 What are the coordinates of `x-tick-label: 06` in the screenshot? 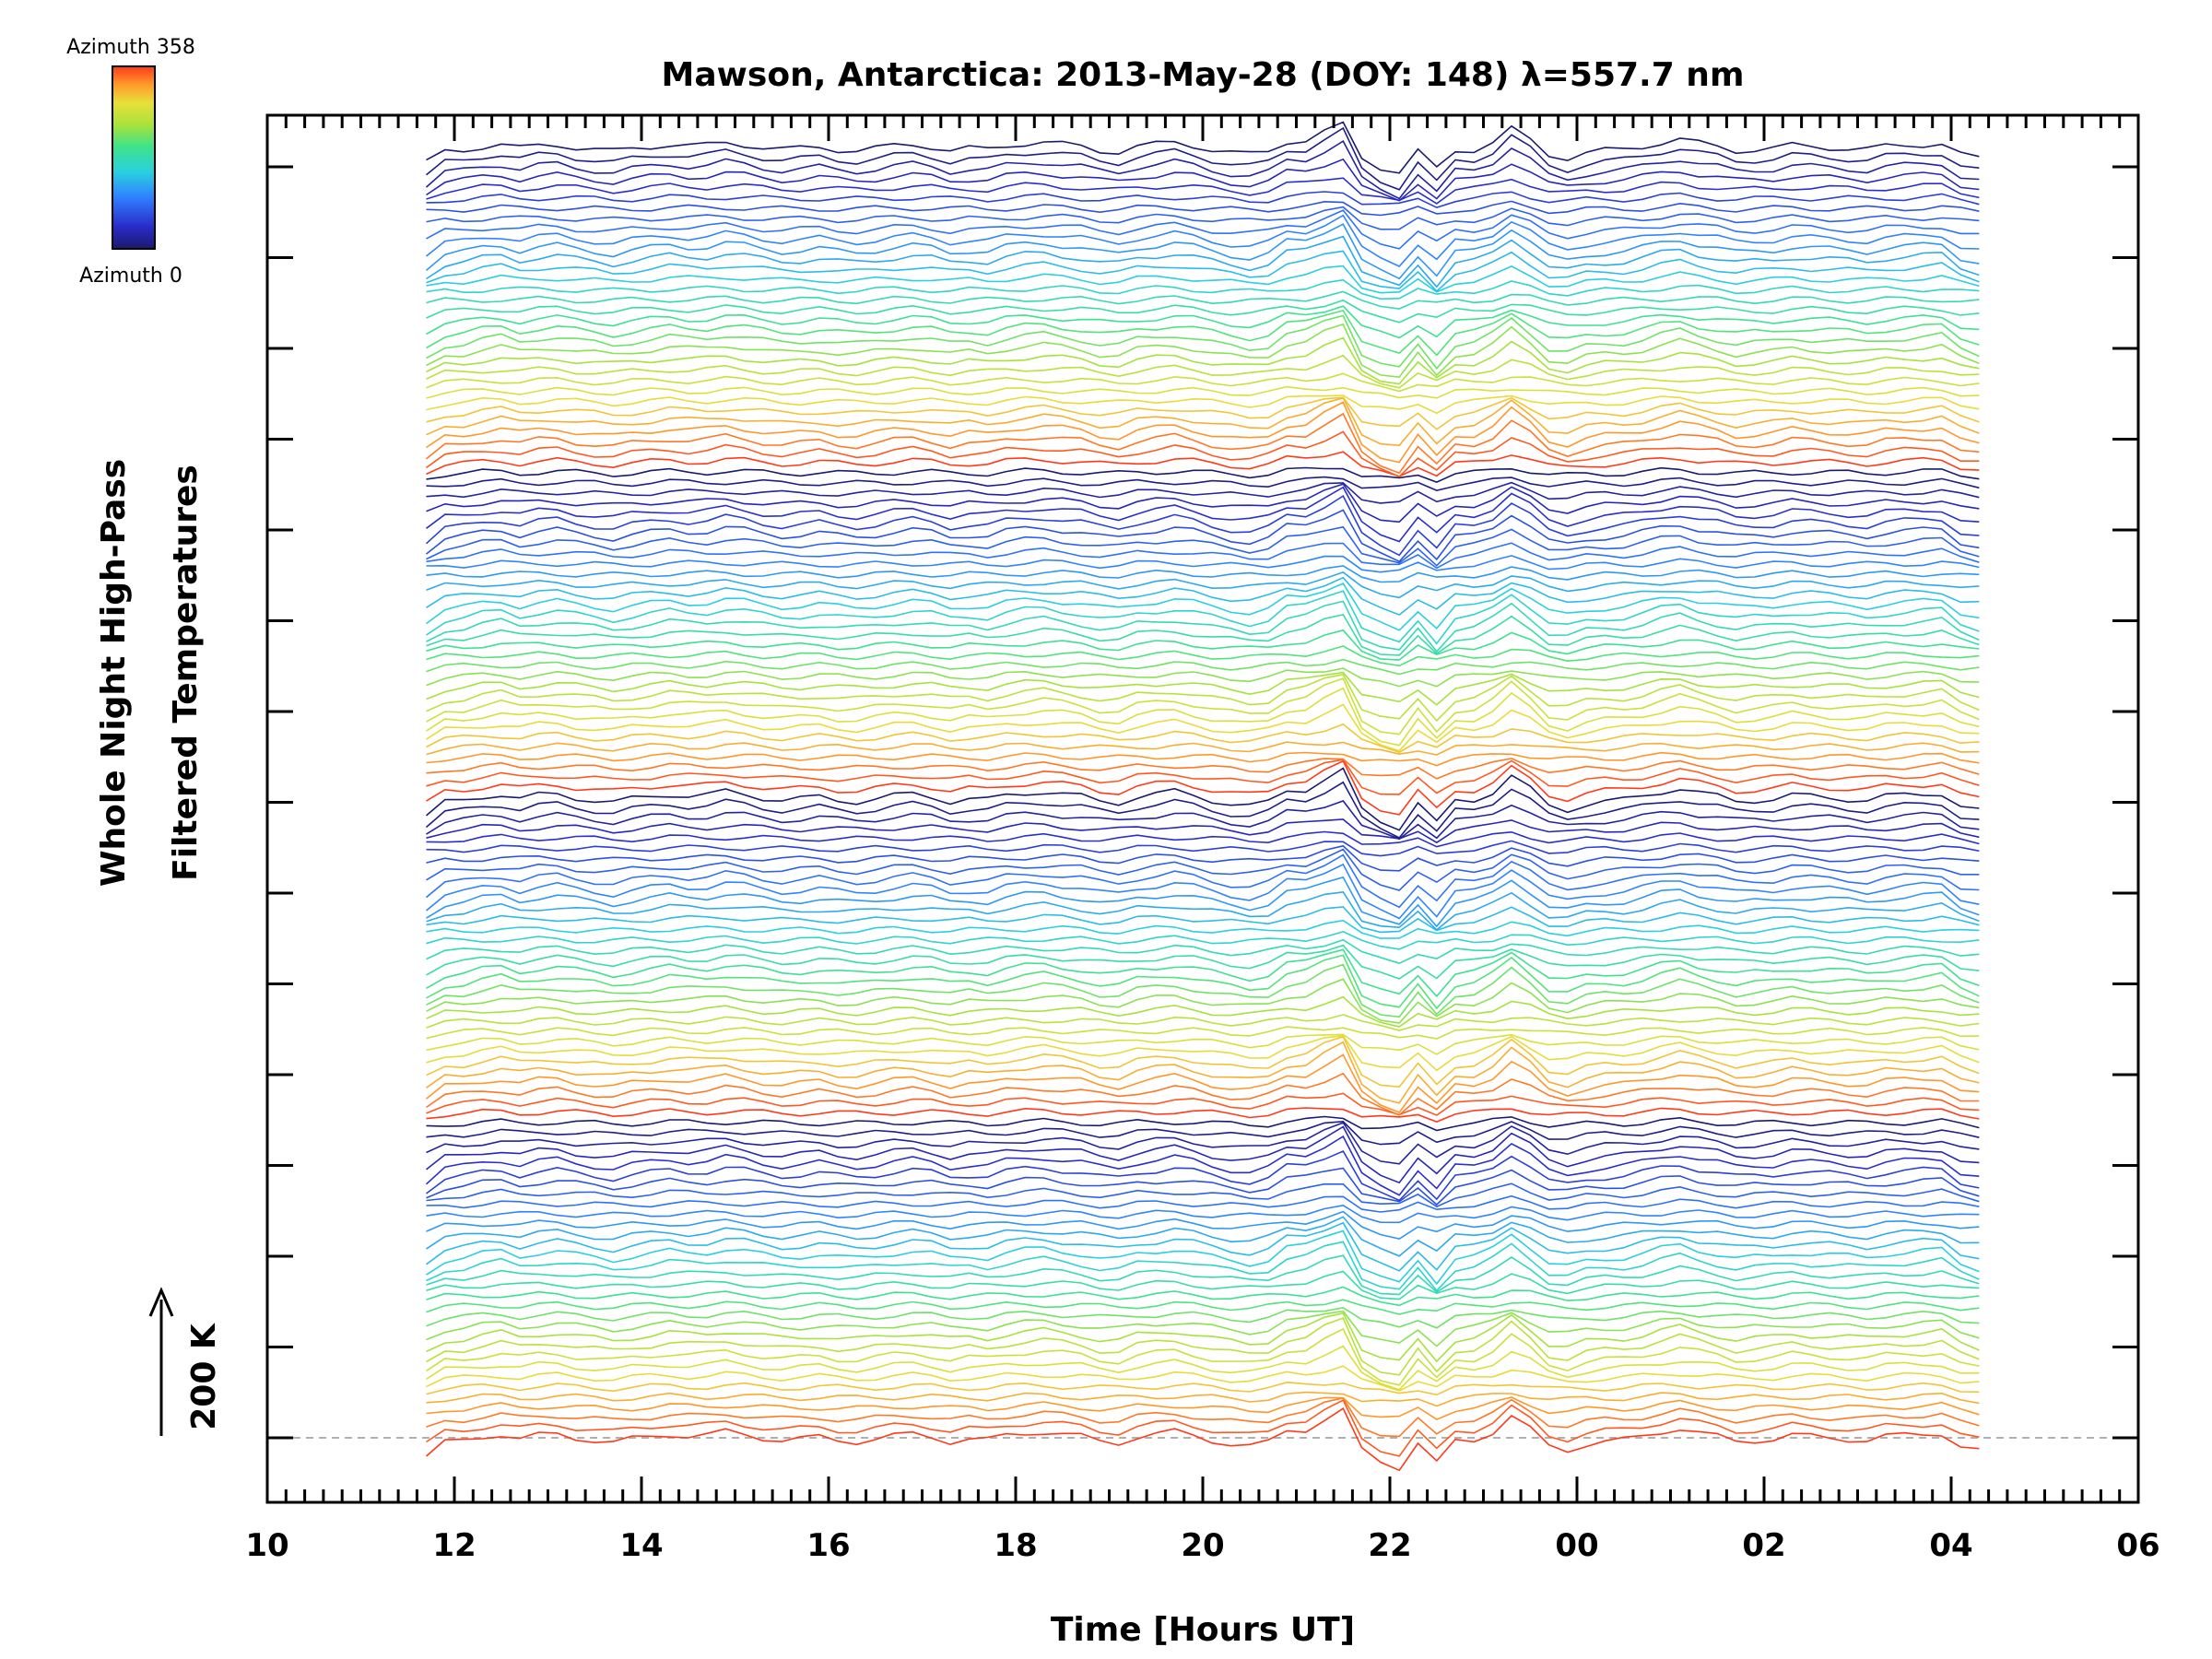 It's located at (2137, 1545).